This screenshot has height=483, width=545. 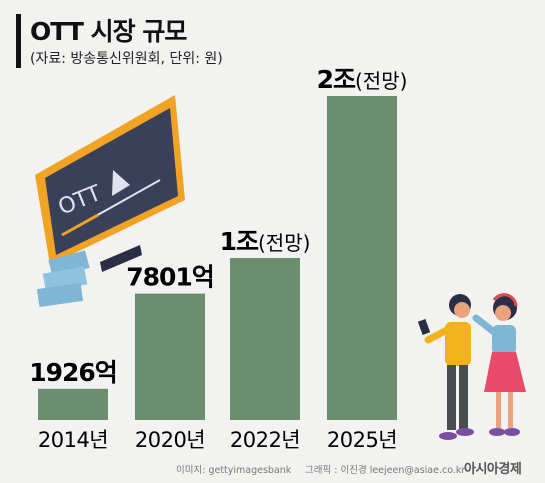 I want to click on x-tick-label-2014: 2014년, so click(x=73, y=440).